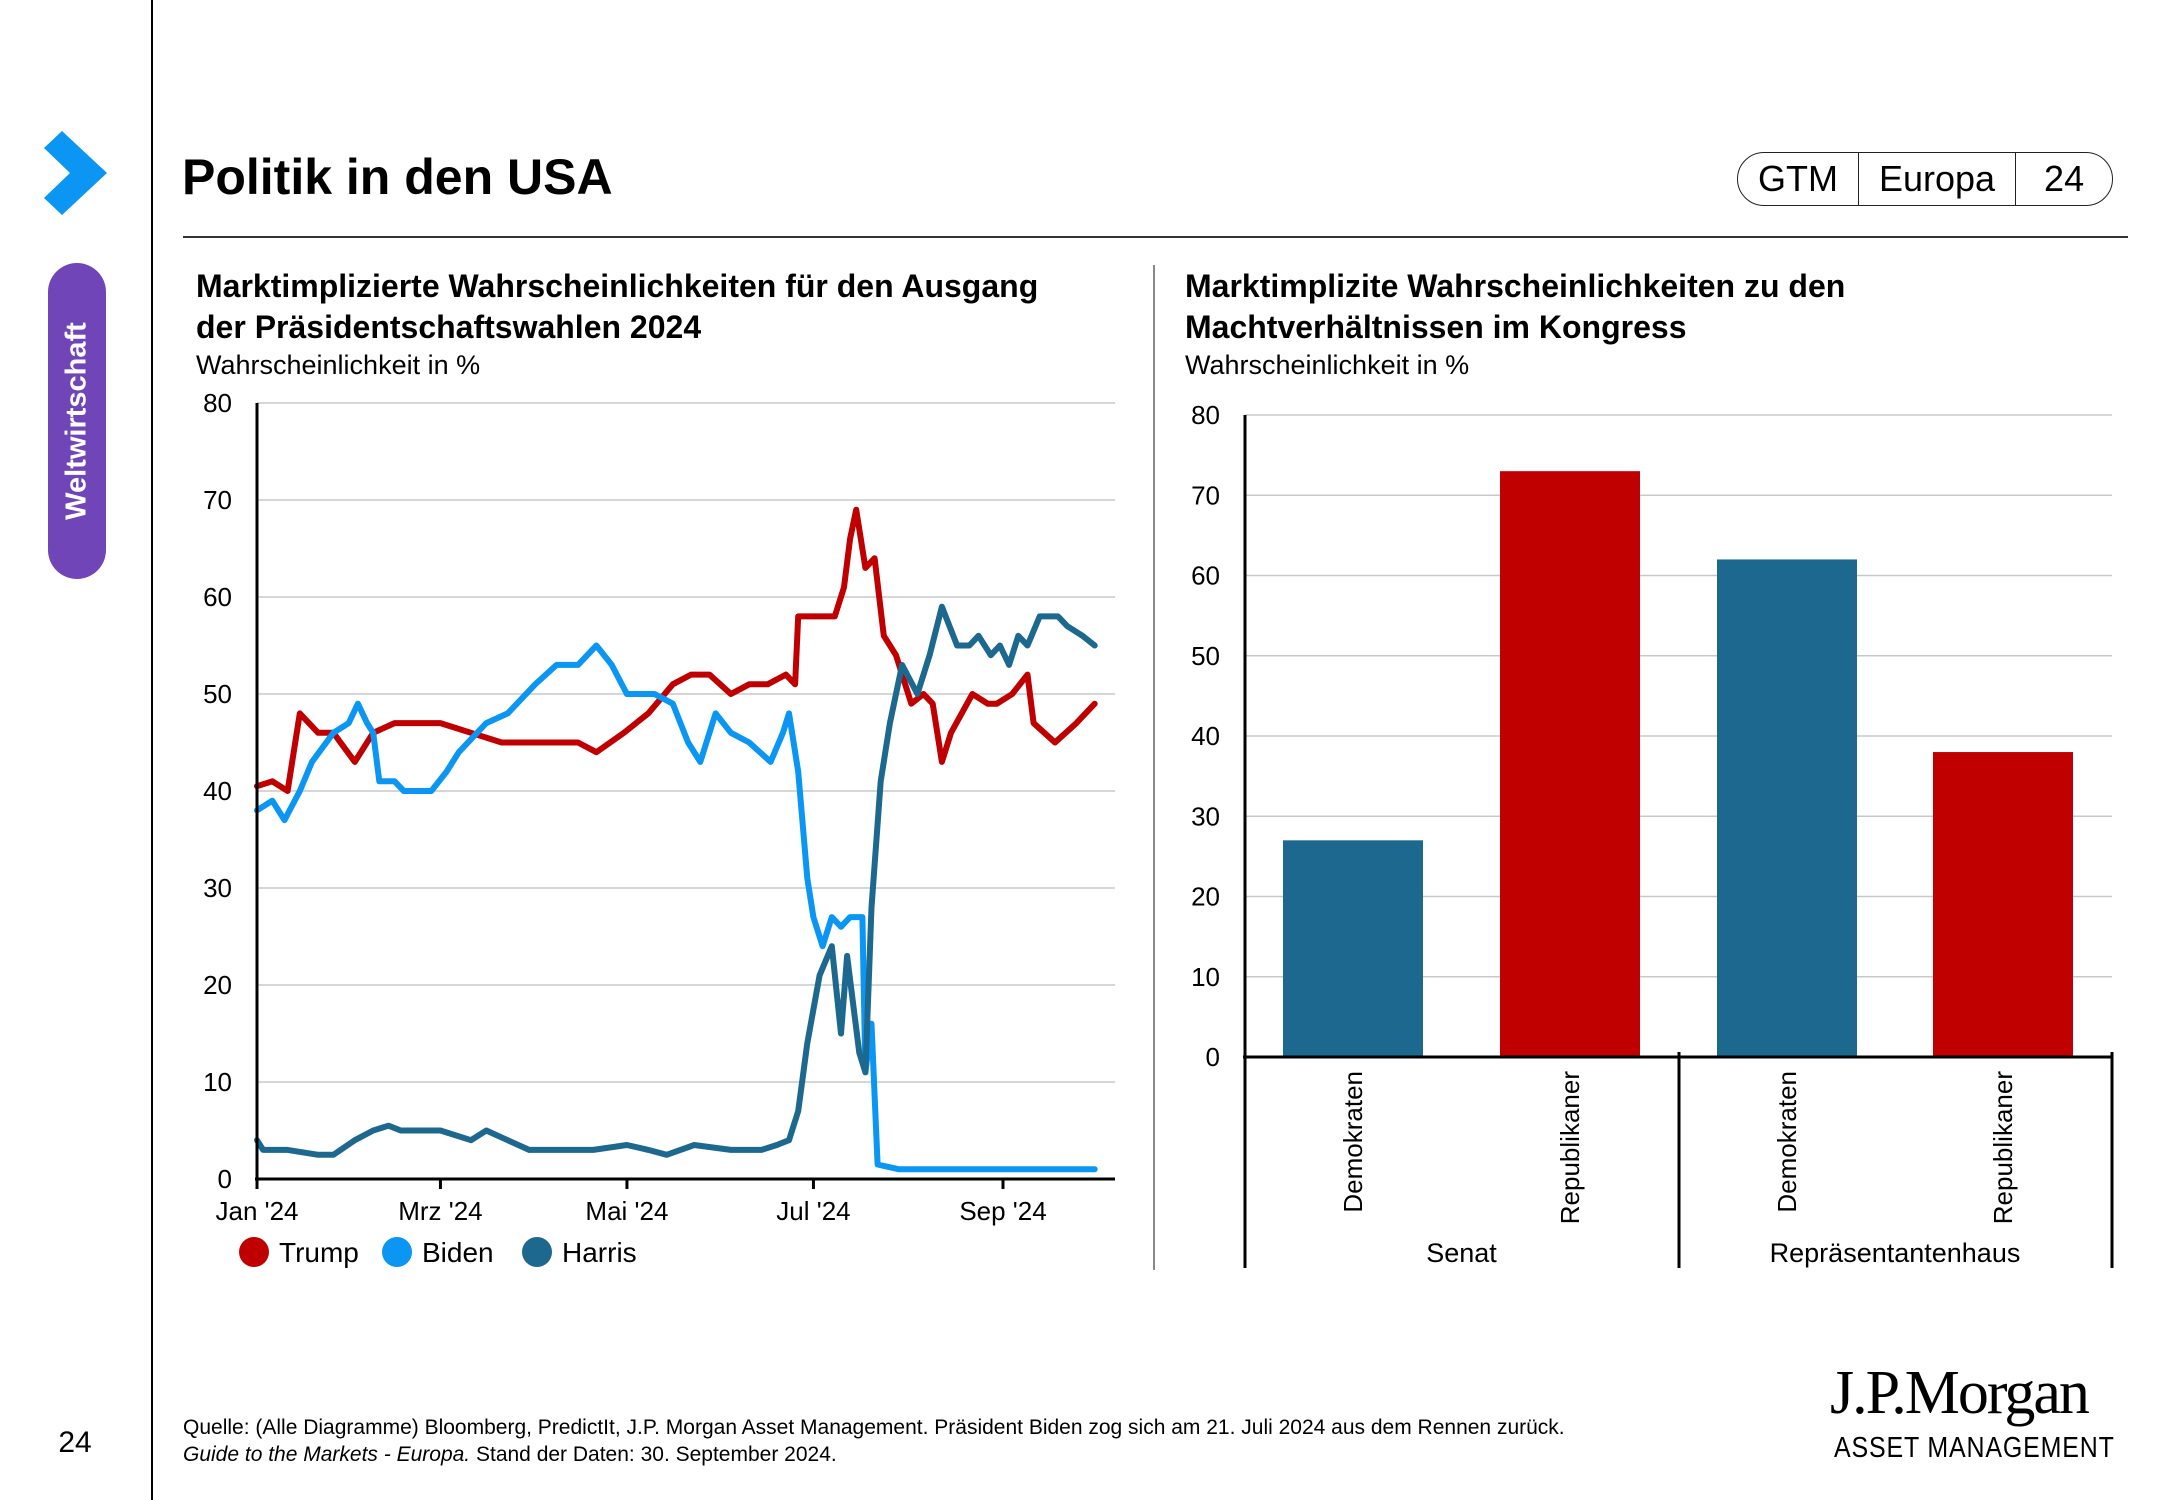 The image size is (2167, 1500). I want to click on page-title: Politik in den USA, so click(397, 177).